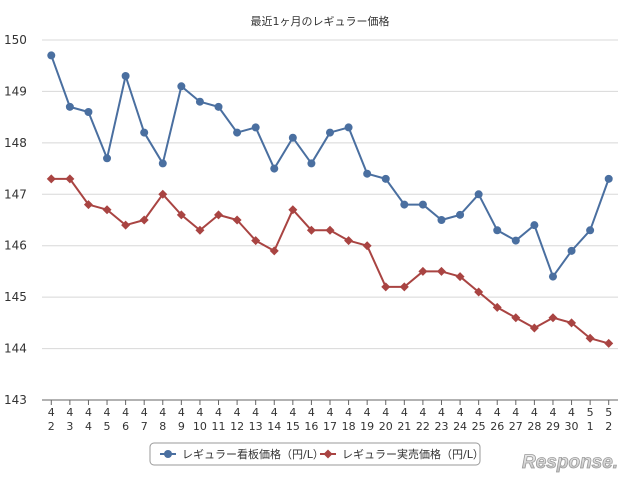 This screenshot has height=478, width=640. Describe the element at coordinates (88, 426) in the screenshot. I see `x-tick-label-day: 4` at that location.